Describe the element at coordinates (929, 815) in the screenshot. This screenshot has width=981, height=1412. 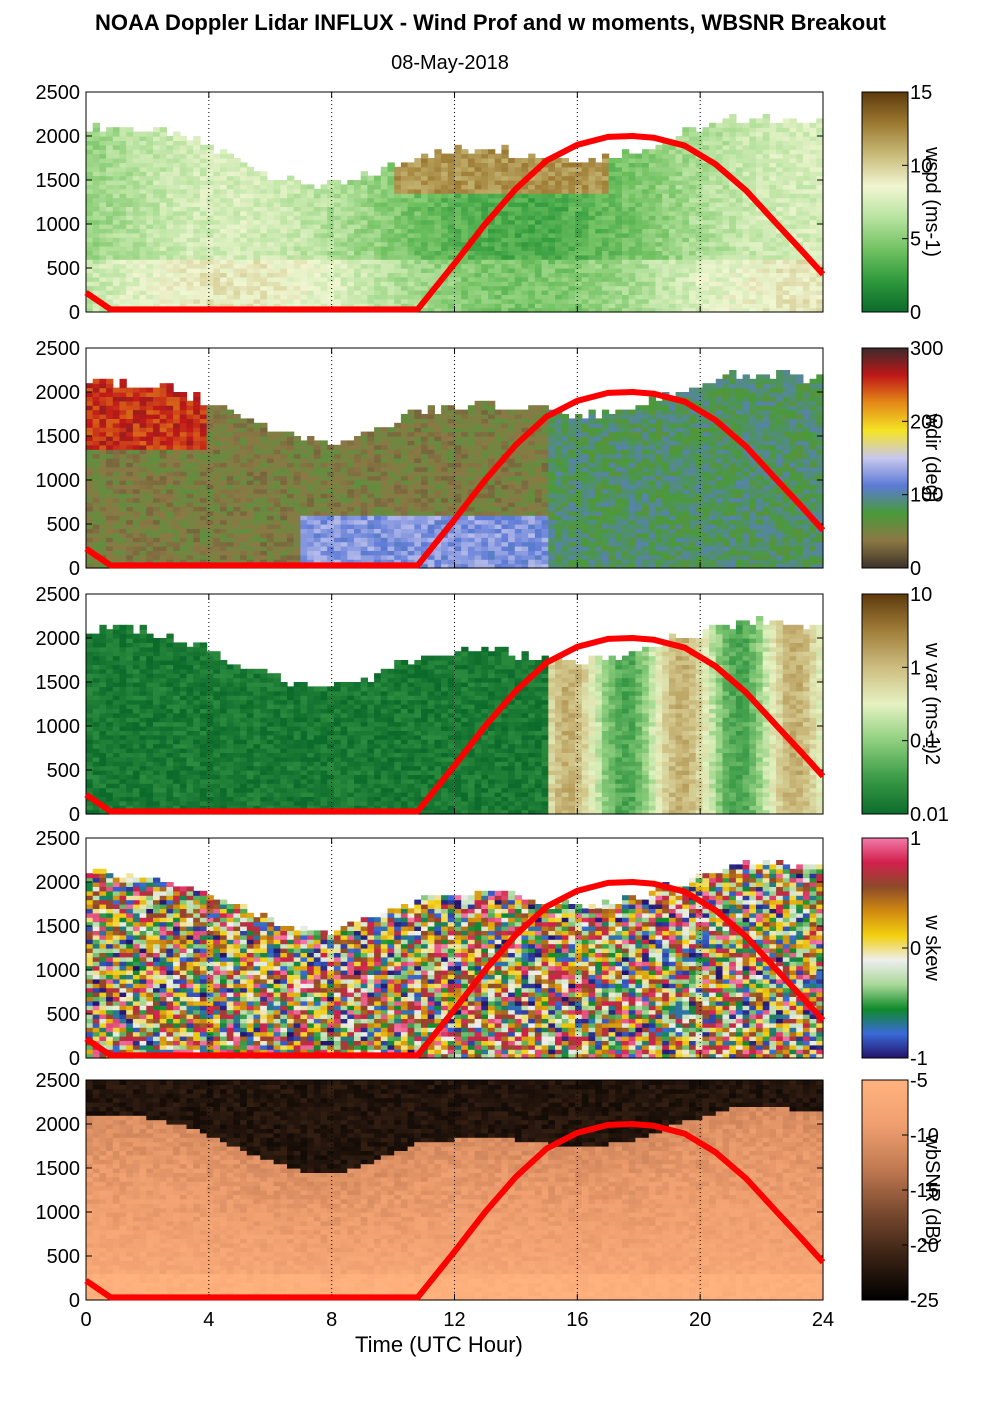
I see `colorbar-tick-label: 0.01` at that location.